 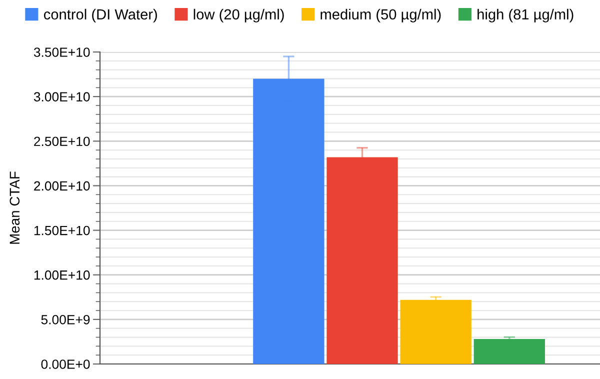 I want to click on y-tick-label: 3.00E+10, so click(x=62, y=97).